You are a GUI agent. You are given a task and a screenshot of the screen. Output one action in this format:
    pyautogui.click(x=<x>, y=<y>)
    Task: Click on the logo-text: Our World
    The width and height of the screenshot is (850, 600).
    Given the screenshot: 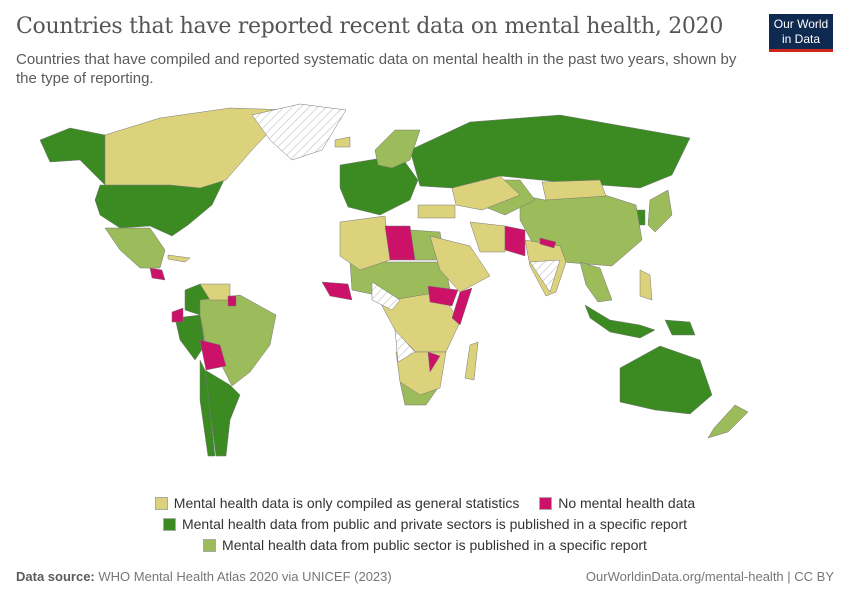 What is the action you would take?
    pyautogui.click(x=801, y=24)
    